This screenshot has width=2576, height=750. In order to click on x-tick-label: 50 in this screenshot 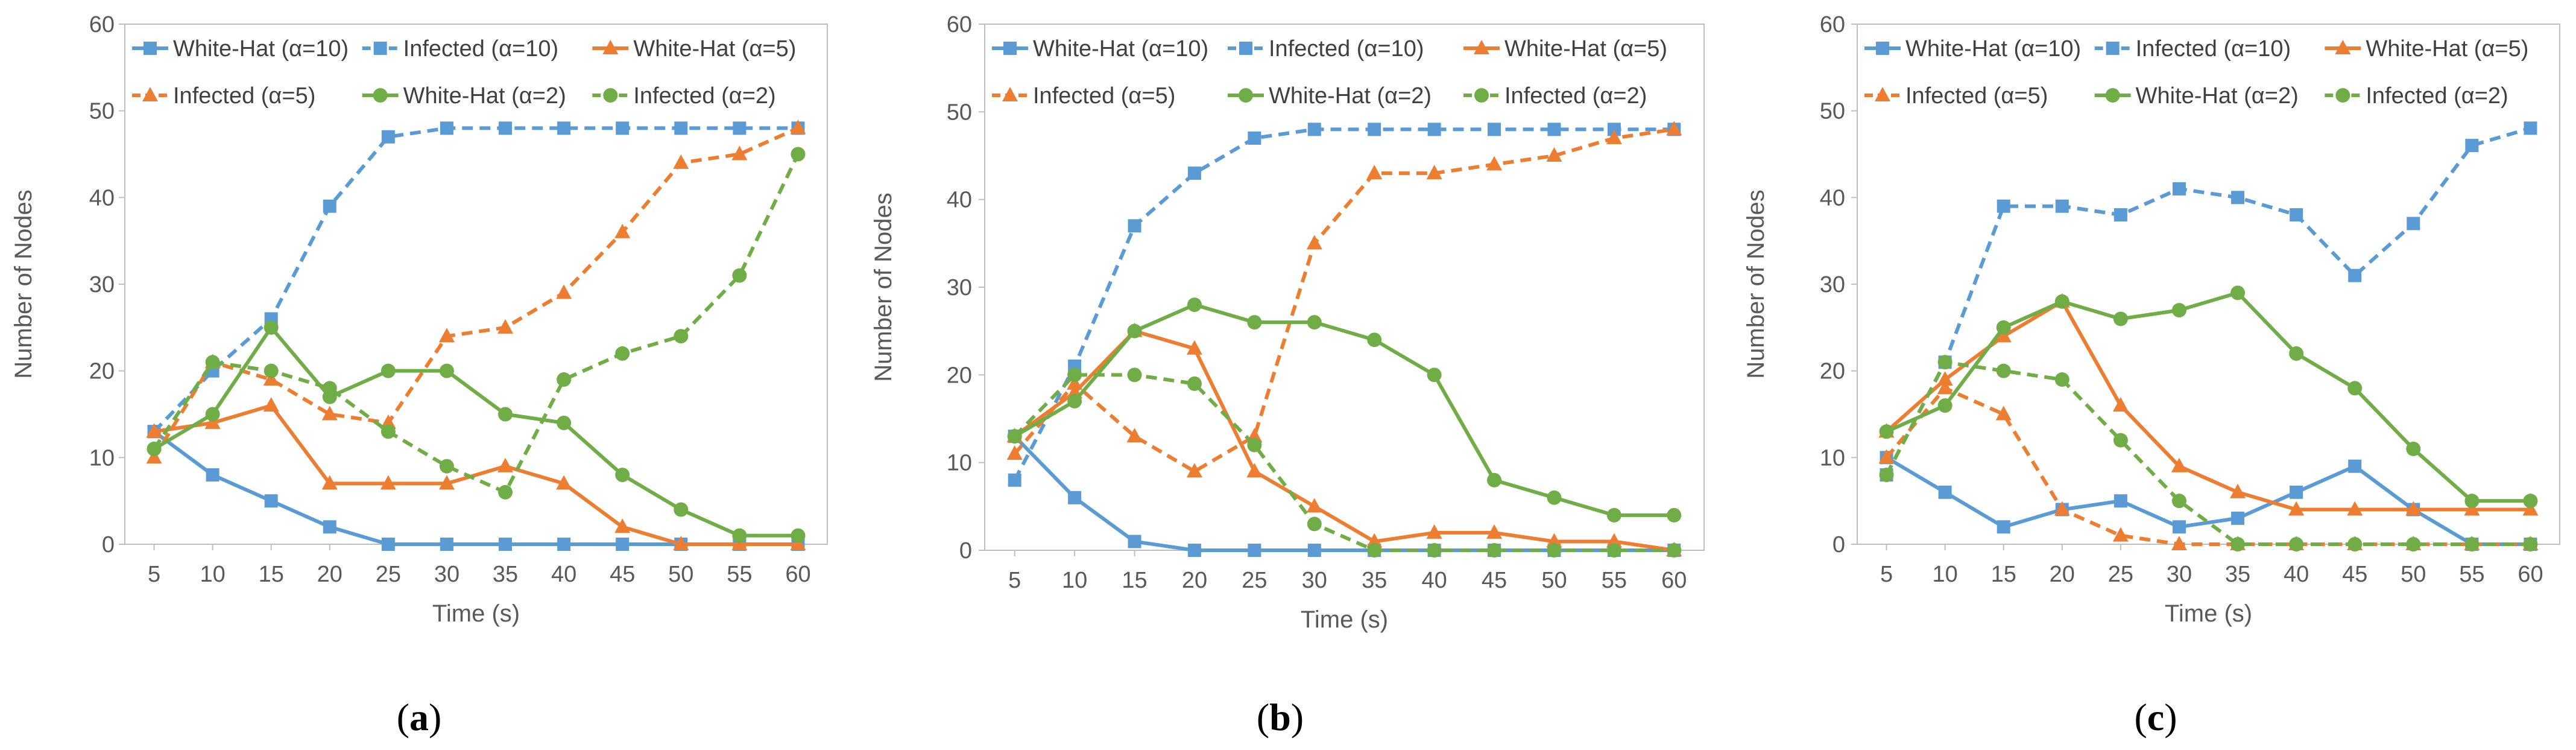, I will do `click(680, 575)`.